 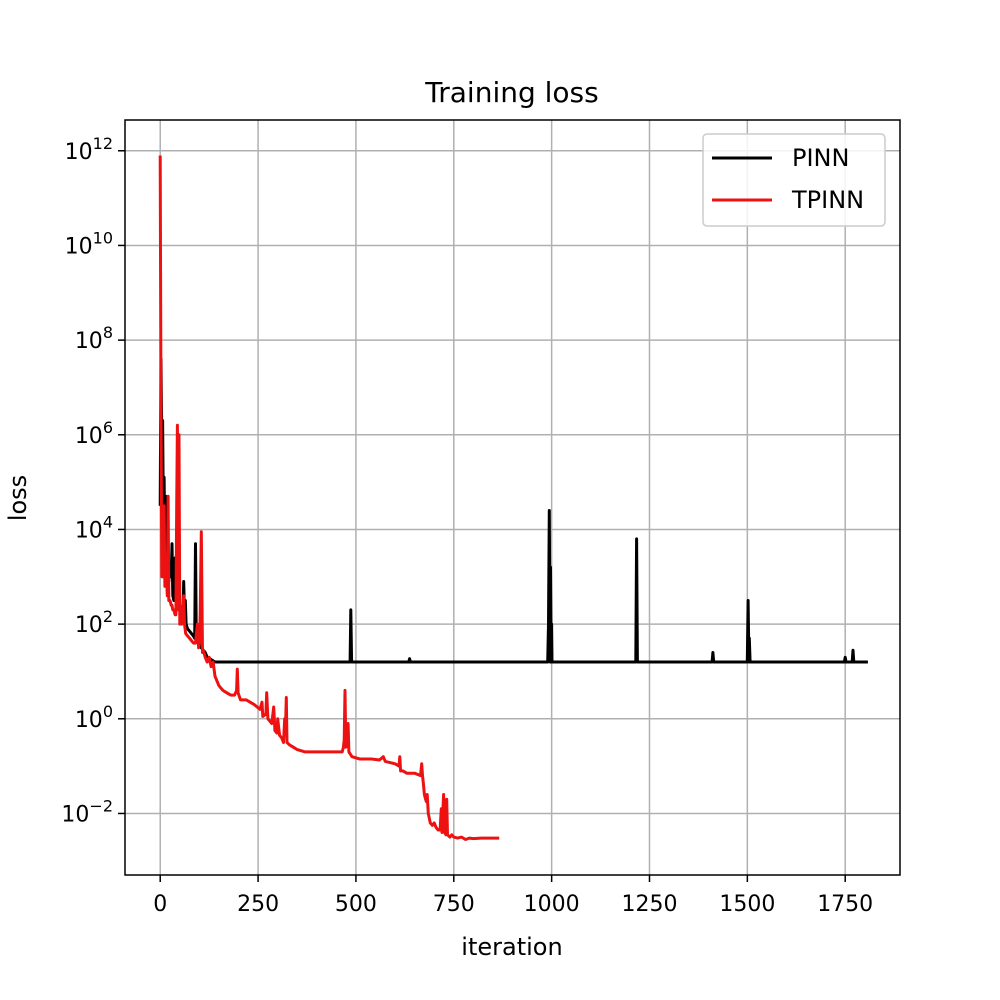 I want to click on x-tick-label: 1000, so click(x=552, y=904).